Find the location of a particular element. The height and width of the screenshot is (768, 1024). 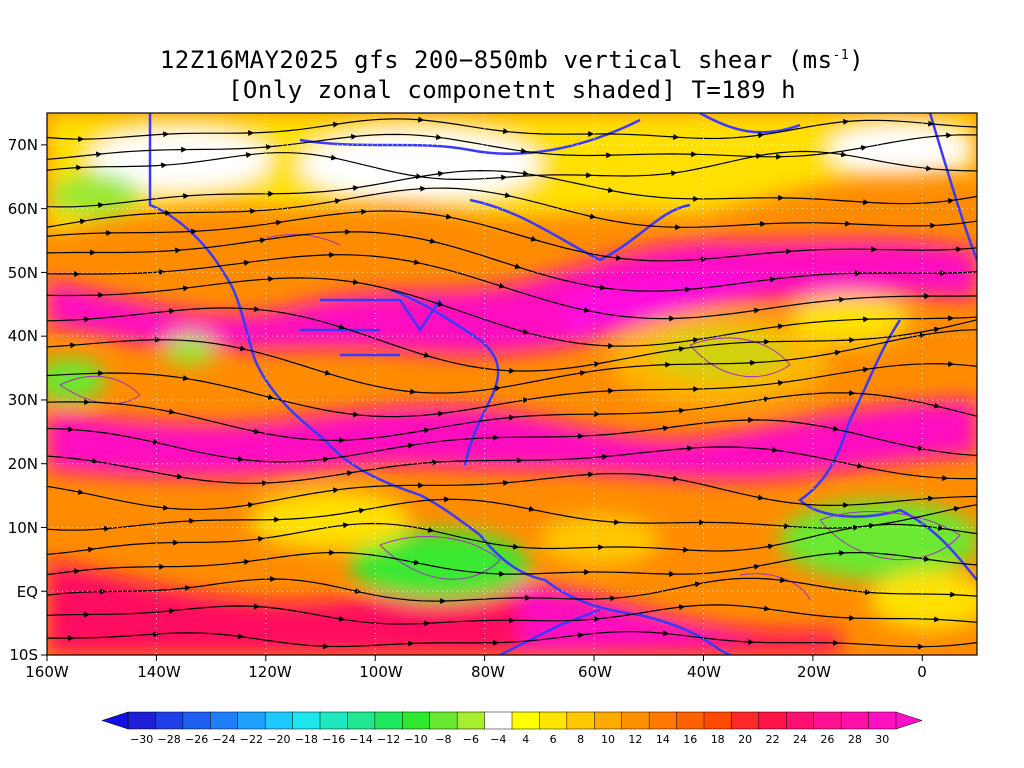

lon-label-60w: 60W is located at coordinates (595, 672).